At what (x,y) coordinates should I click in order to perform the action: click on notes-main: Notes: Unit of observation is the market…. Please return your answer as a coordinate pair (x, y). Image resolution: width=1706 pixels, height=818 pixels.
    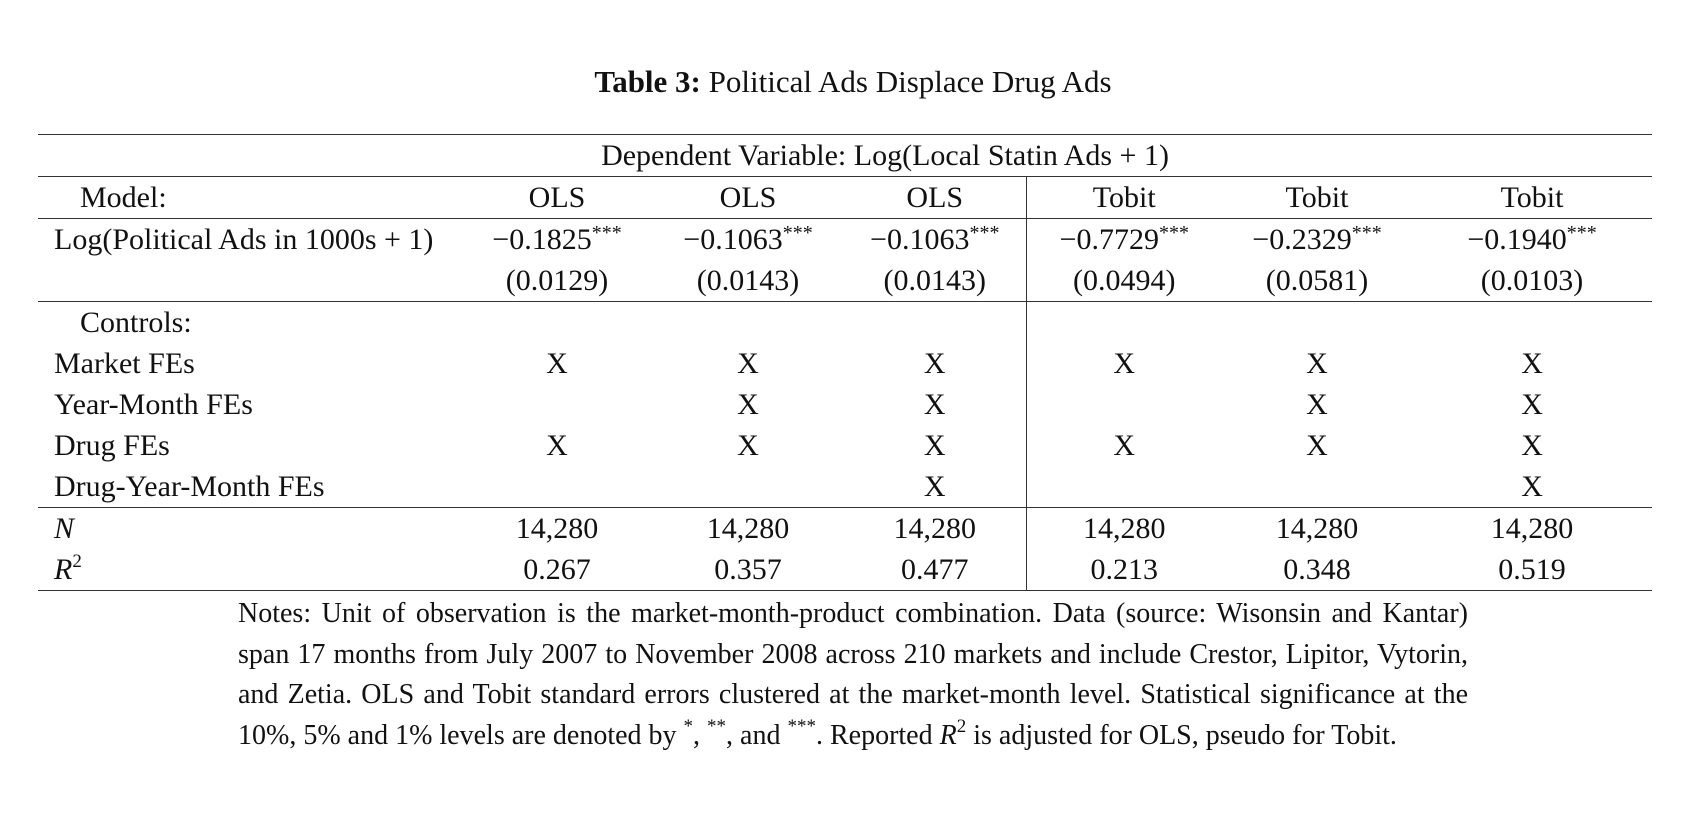
    Looking at the image, I should click on (853, 674).